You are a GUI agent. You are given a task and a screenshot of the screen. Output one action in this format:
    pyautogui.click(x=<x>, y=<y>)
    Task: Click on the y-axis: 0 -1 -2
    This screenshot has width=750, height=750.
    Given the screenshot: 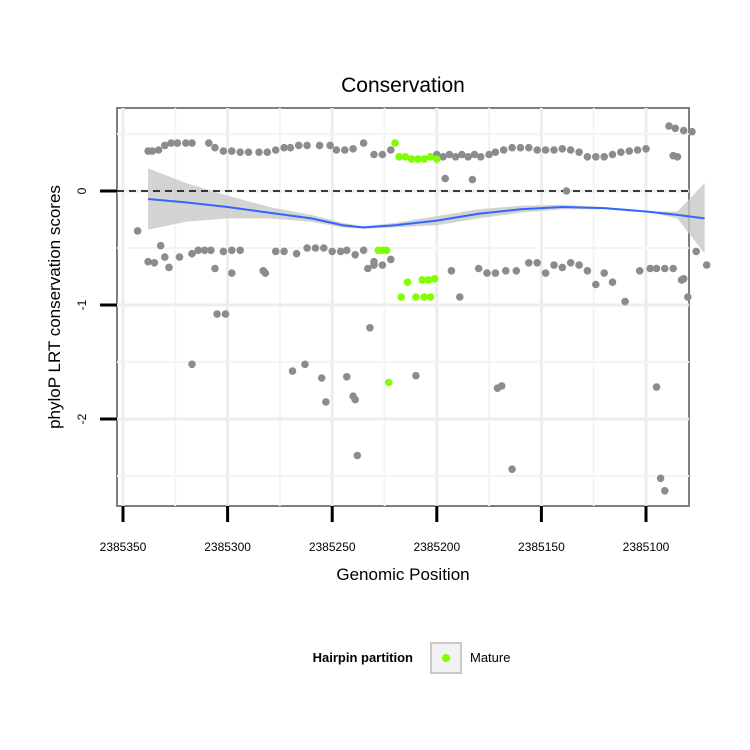 What is the action you would take?
    pyautogui.click(x=96, y=305)
    